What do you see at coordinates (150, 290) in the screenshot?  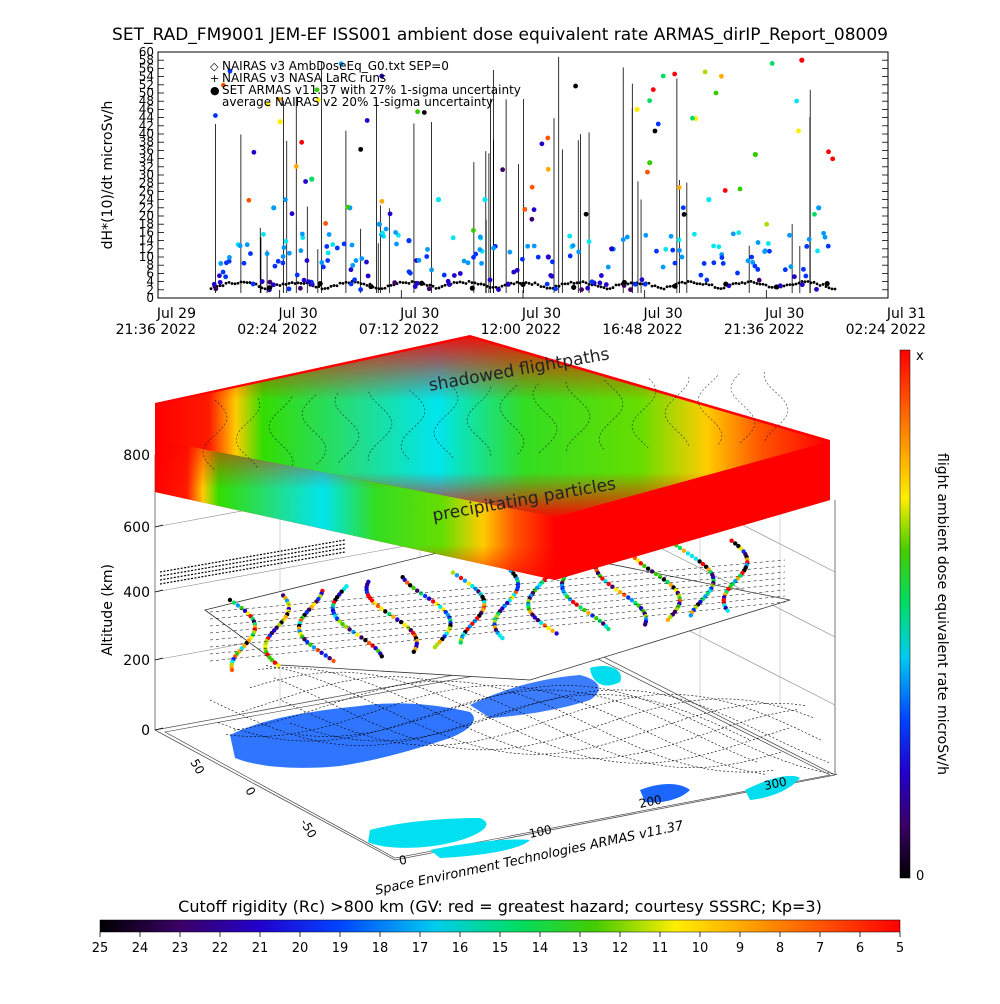 I see `ytick-label: 2` at bounding box center [150, 290].